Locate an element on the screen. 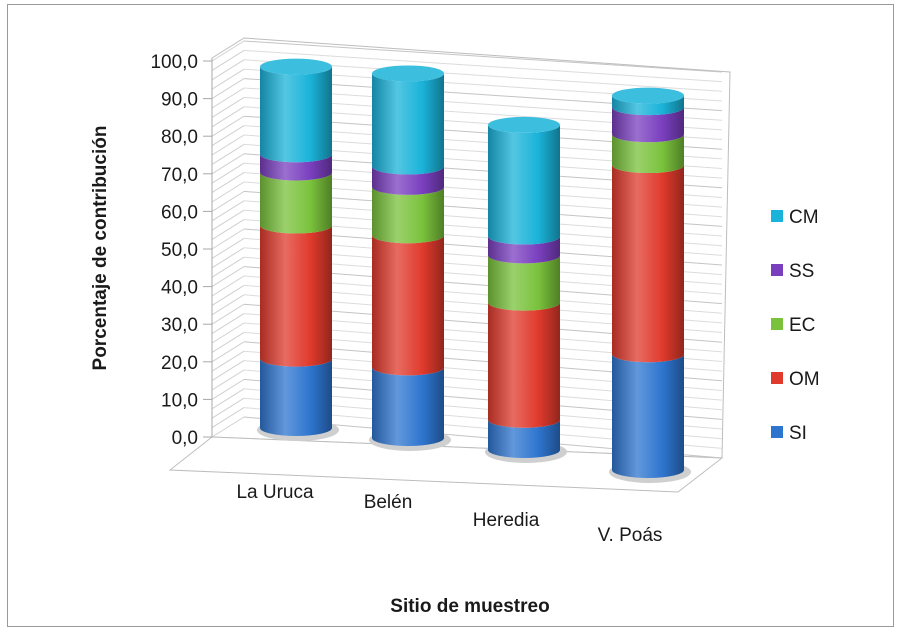  legend-item-si: SI is located at coordinates (789, 433).